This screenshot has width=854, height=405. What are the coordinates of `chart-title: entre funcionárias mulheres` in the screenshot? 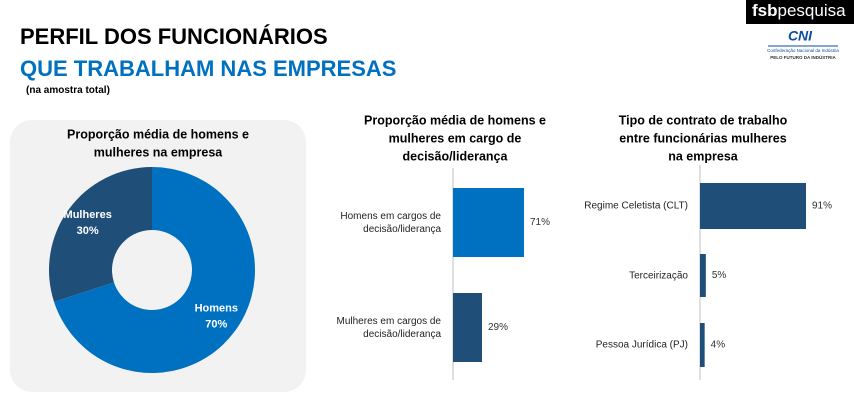 It's located at (702, 138).